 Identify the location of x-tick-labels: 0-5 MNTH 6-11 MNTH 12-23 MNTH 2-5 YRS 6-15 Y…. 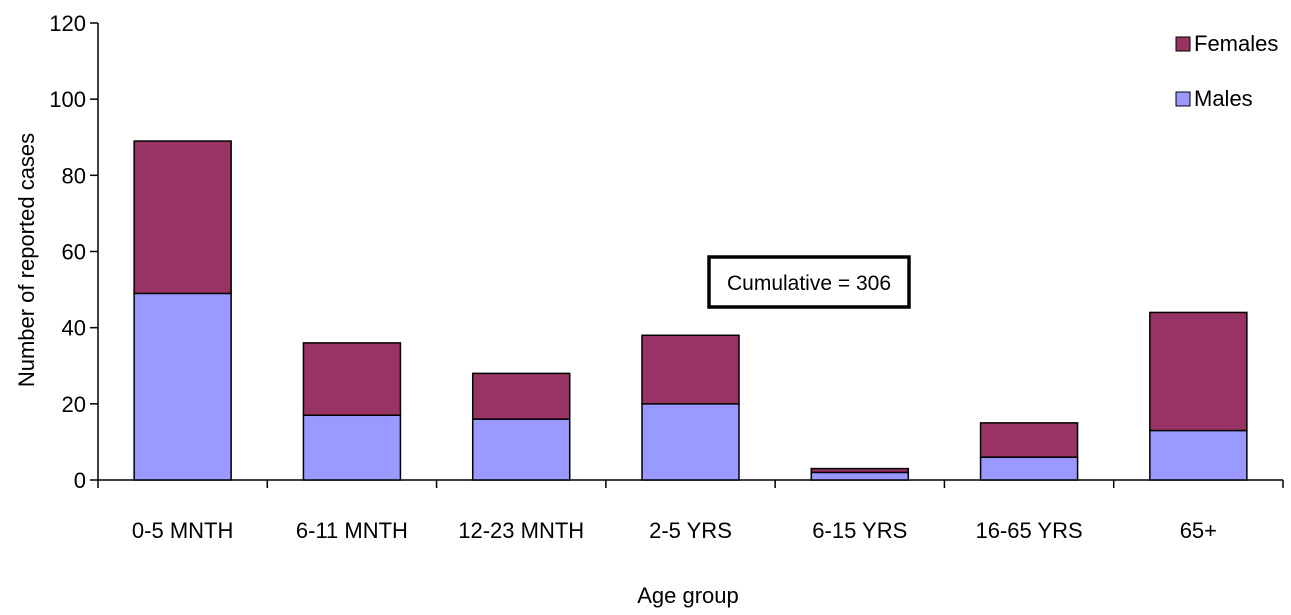
(674, 530).